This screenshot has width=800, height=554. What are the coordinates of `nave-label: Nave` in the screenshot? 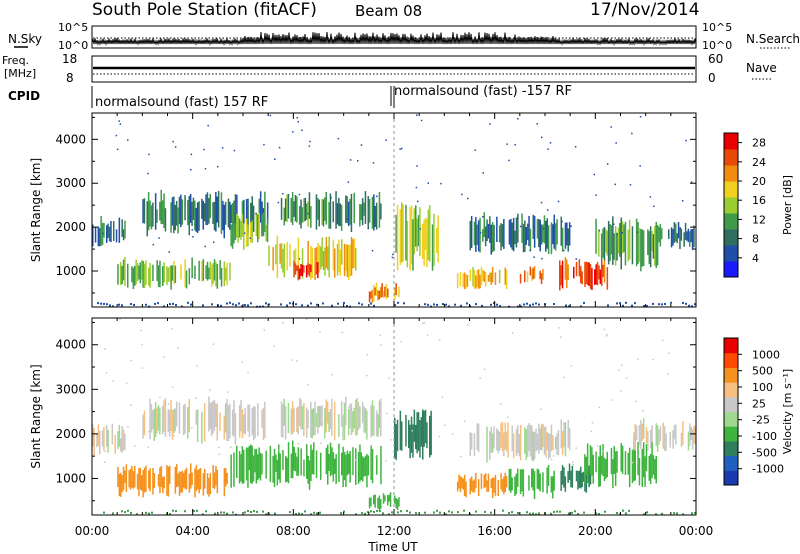 It's located at (761, 68).